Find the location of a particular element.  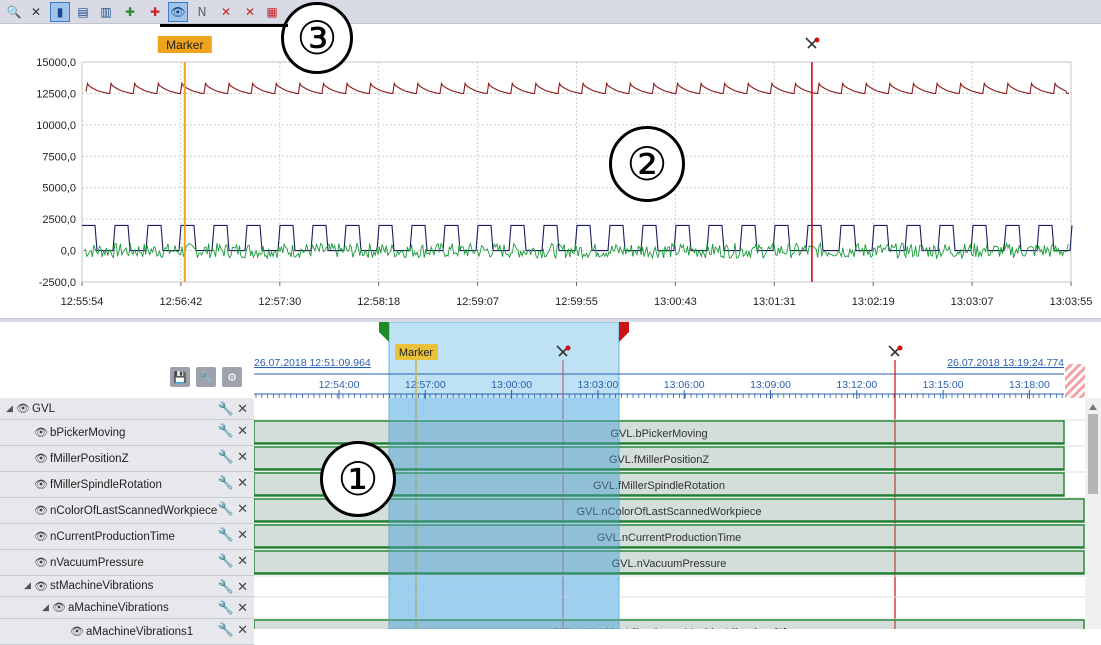

delete-marker-icon: ✕ is located at coordinates (250, 12).